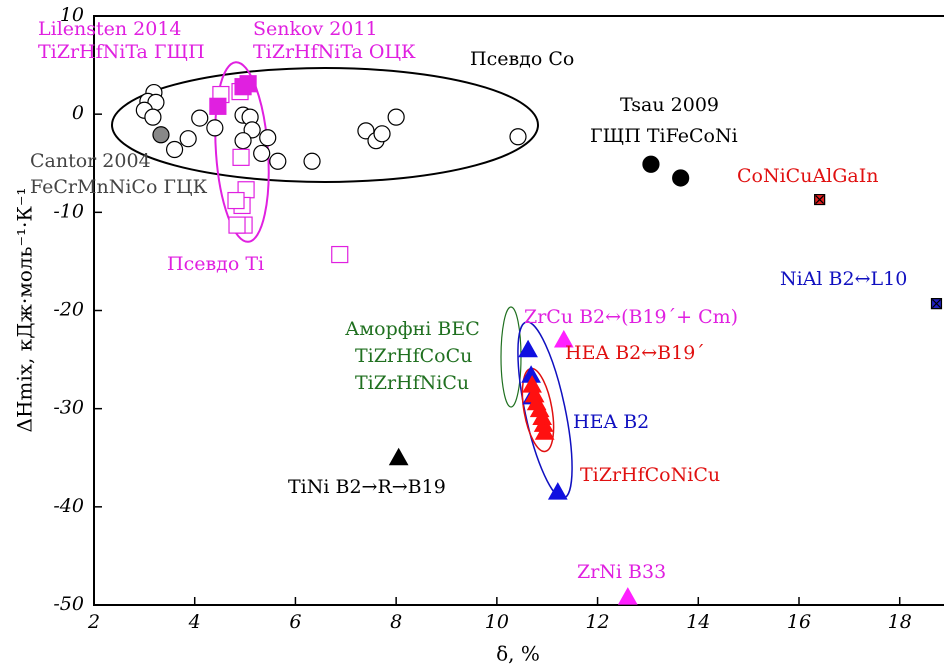 This screenshot has width=944, height=668. What do you see at coordinates (664, 136) in the screenshot?
I see `annotation: ГЩП TiFeCoNi` at bounding box center [664, 136].